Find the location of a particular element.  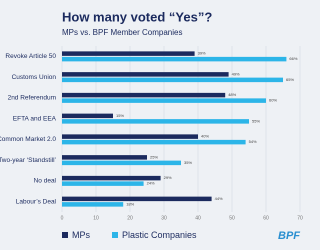

x-tick-label: 50 is located at coordinates (232, 218).